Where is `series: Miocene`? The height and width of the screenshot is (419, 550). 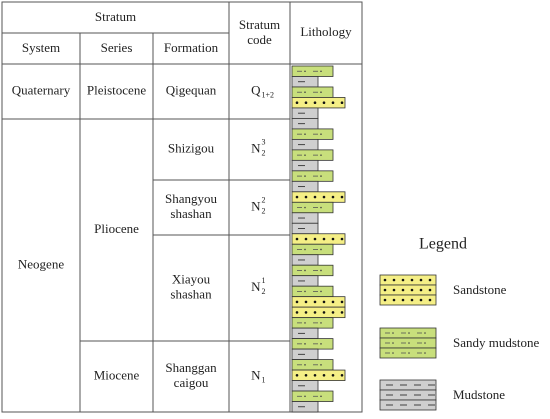 series: Miocene is located at coordinates (117, 374).